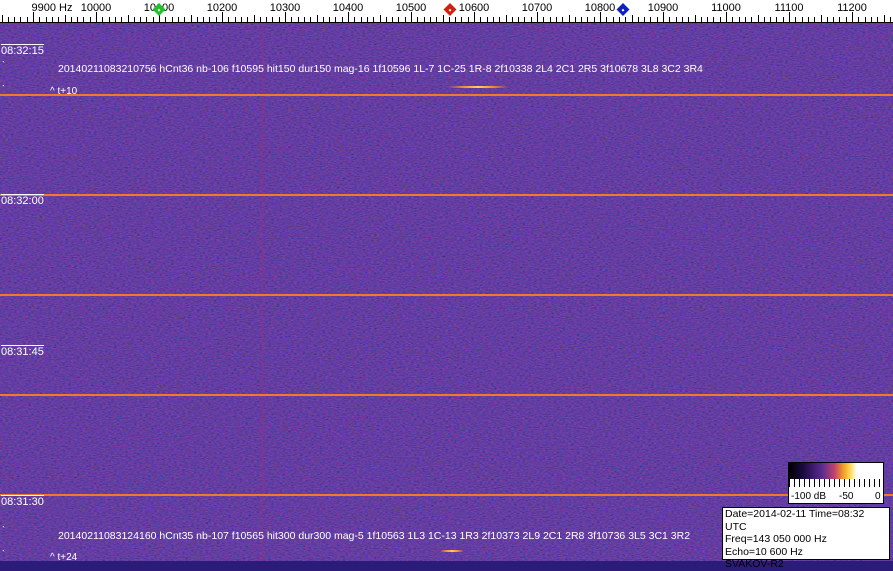 The image size is (893, 571). I want to click on red-marker-icon, so click(450, 9).